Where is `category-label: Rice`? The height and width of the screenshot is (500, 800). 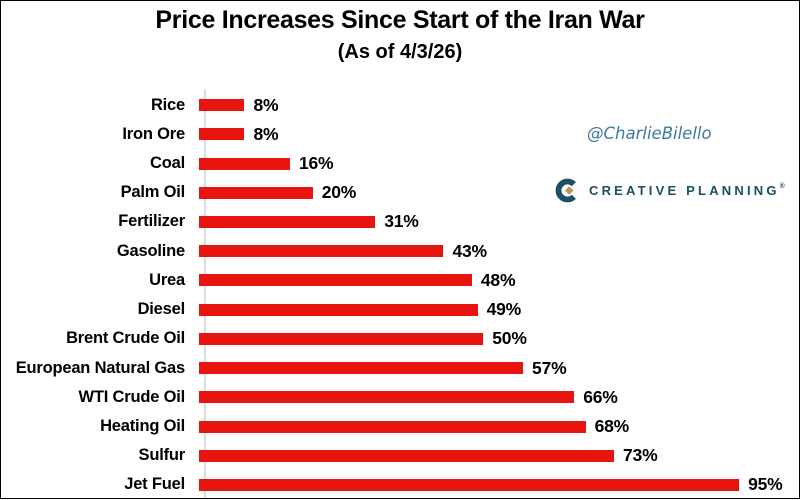 category-label: Rice is located at coordinates (167, 104).